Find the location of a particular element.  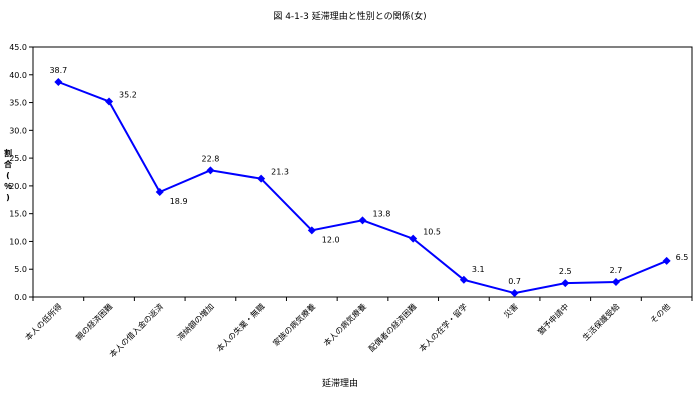

x-tick-label: 滞納額の増加 is located at coordinates (195, 321).